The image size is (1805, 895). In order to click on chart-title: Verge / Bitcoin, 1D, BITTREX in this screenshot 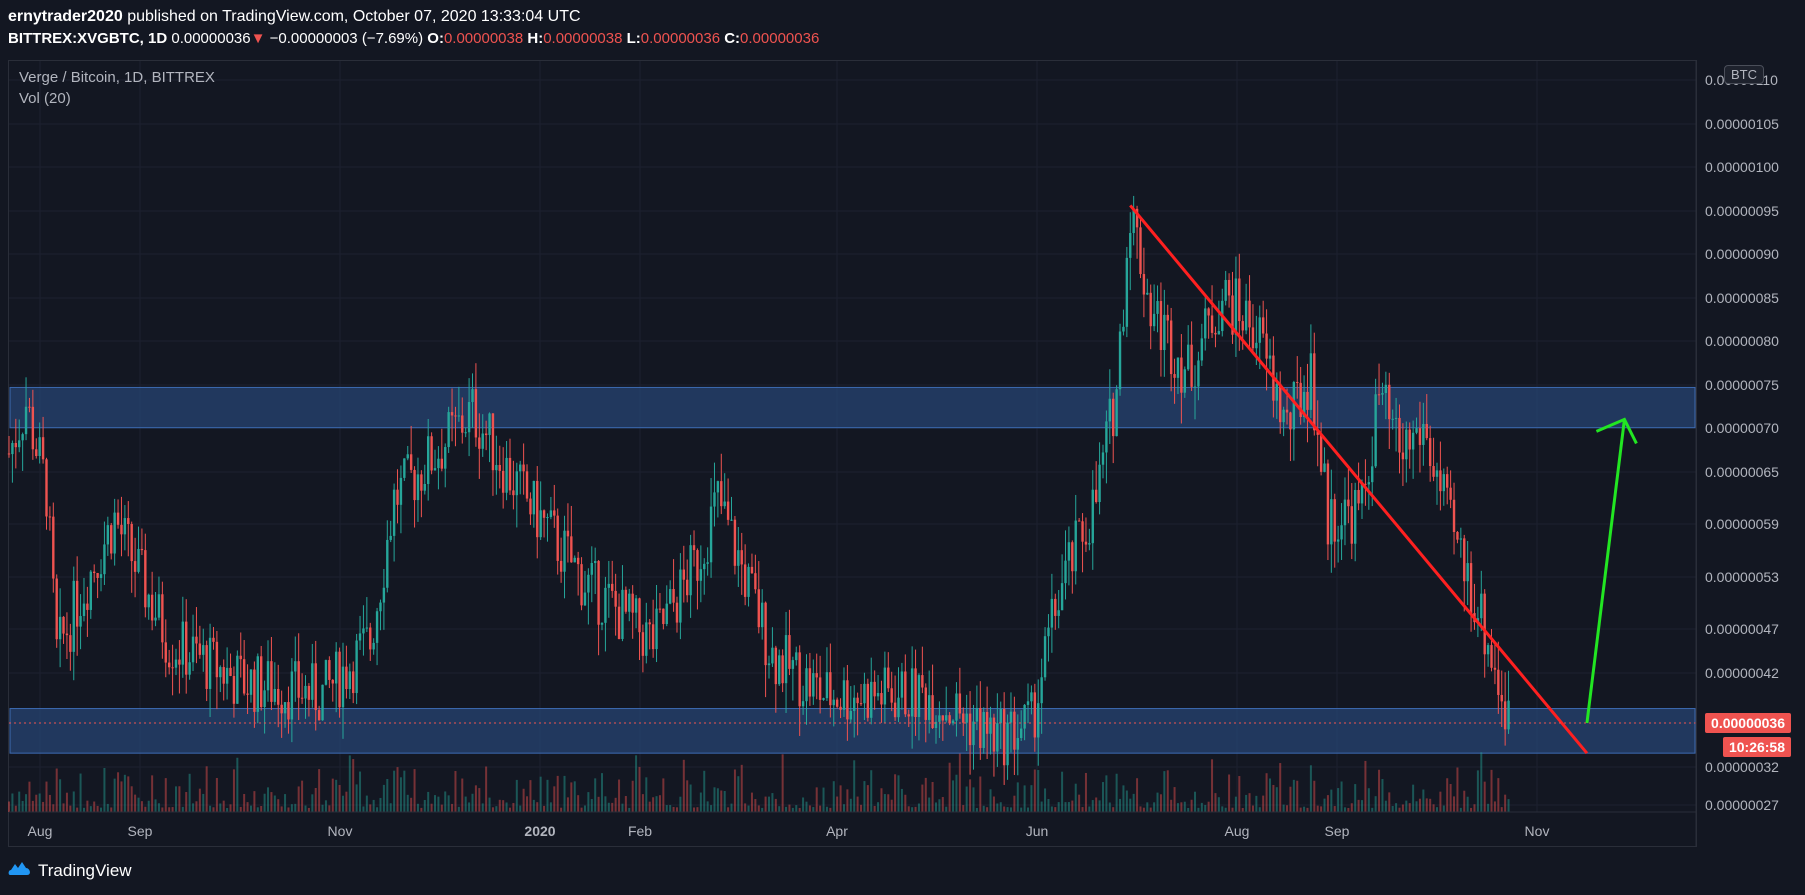, I will do `click(117, 77)`.